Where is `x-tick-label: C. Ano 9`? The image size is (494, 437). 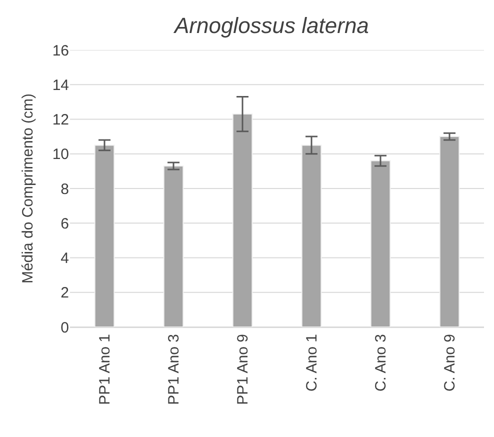 x-tick-label: C. Ano 9 is located at coordinates (449, 363).